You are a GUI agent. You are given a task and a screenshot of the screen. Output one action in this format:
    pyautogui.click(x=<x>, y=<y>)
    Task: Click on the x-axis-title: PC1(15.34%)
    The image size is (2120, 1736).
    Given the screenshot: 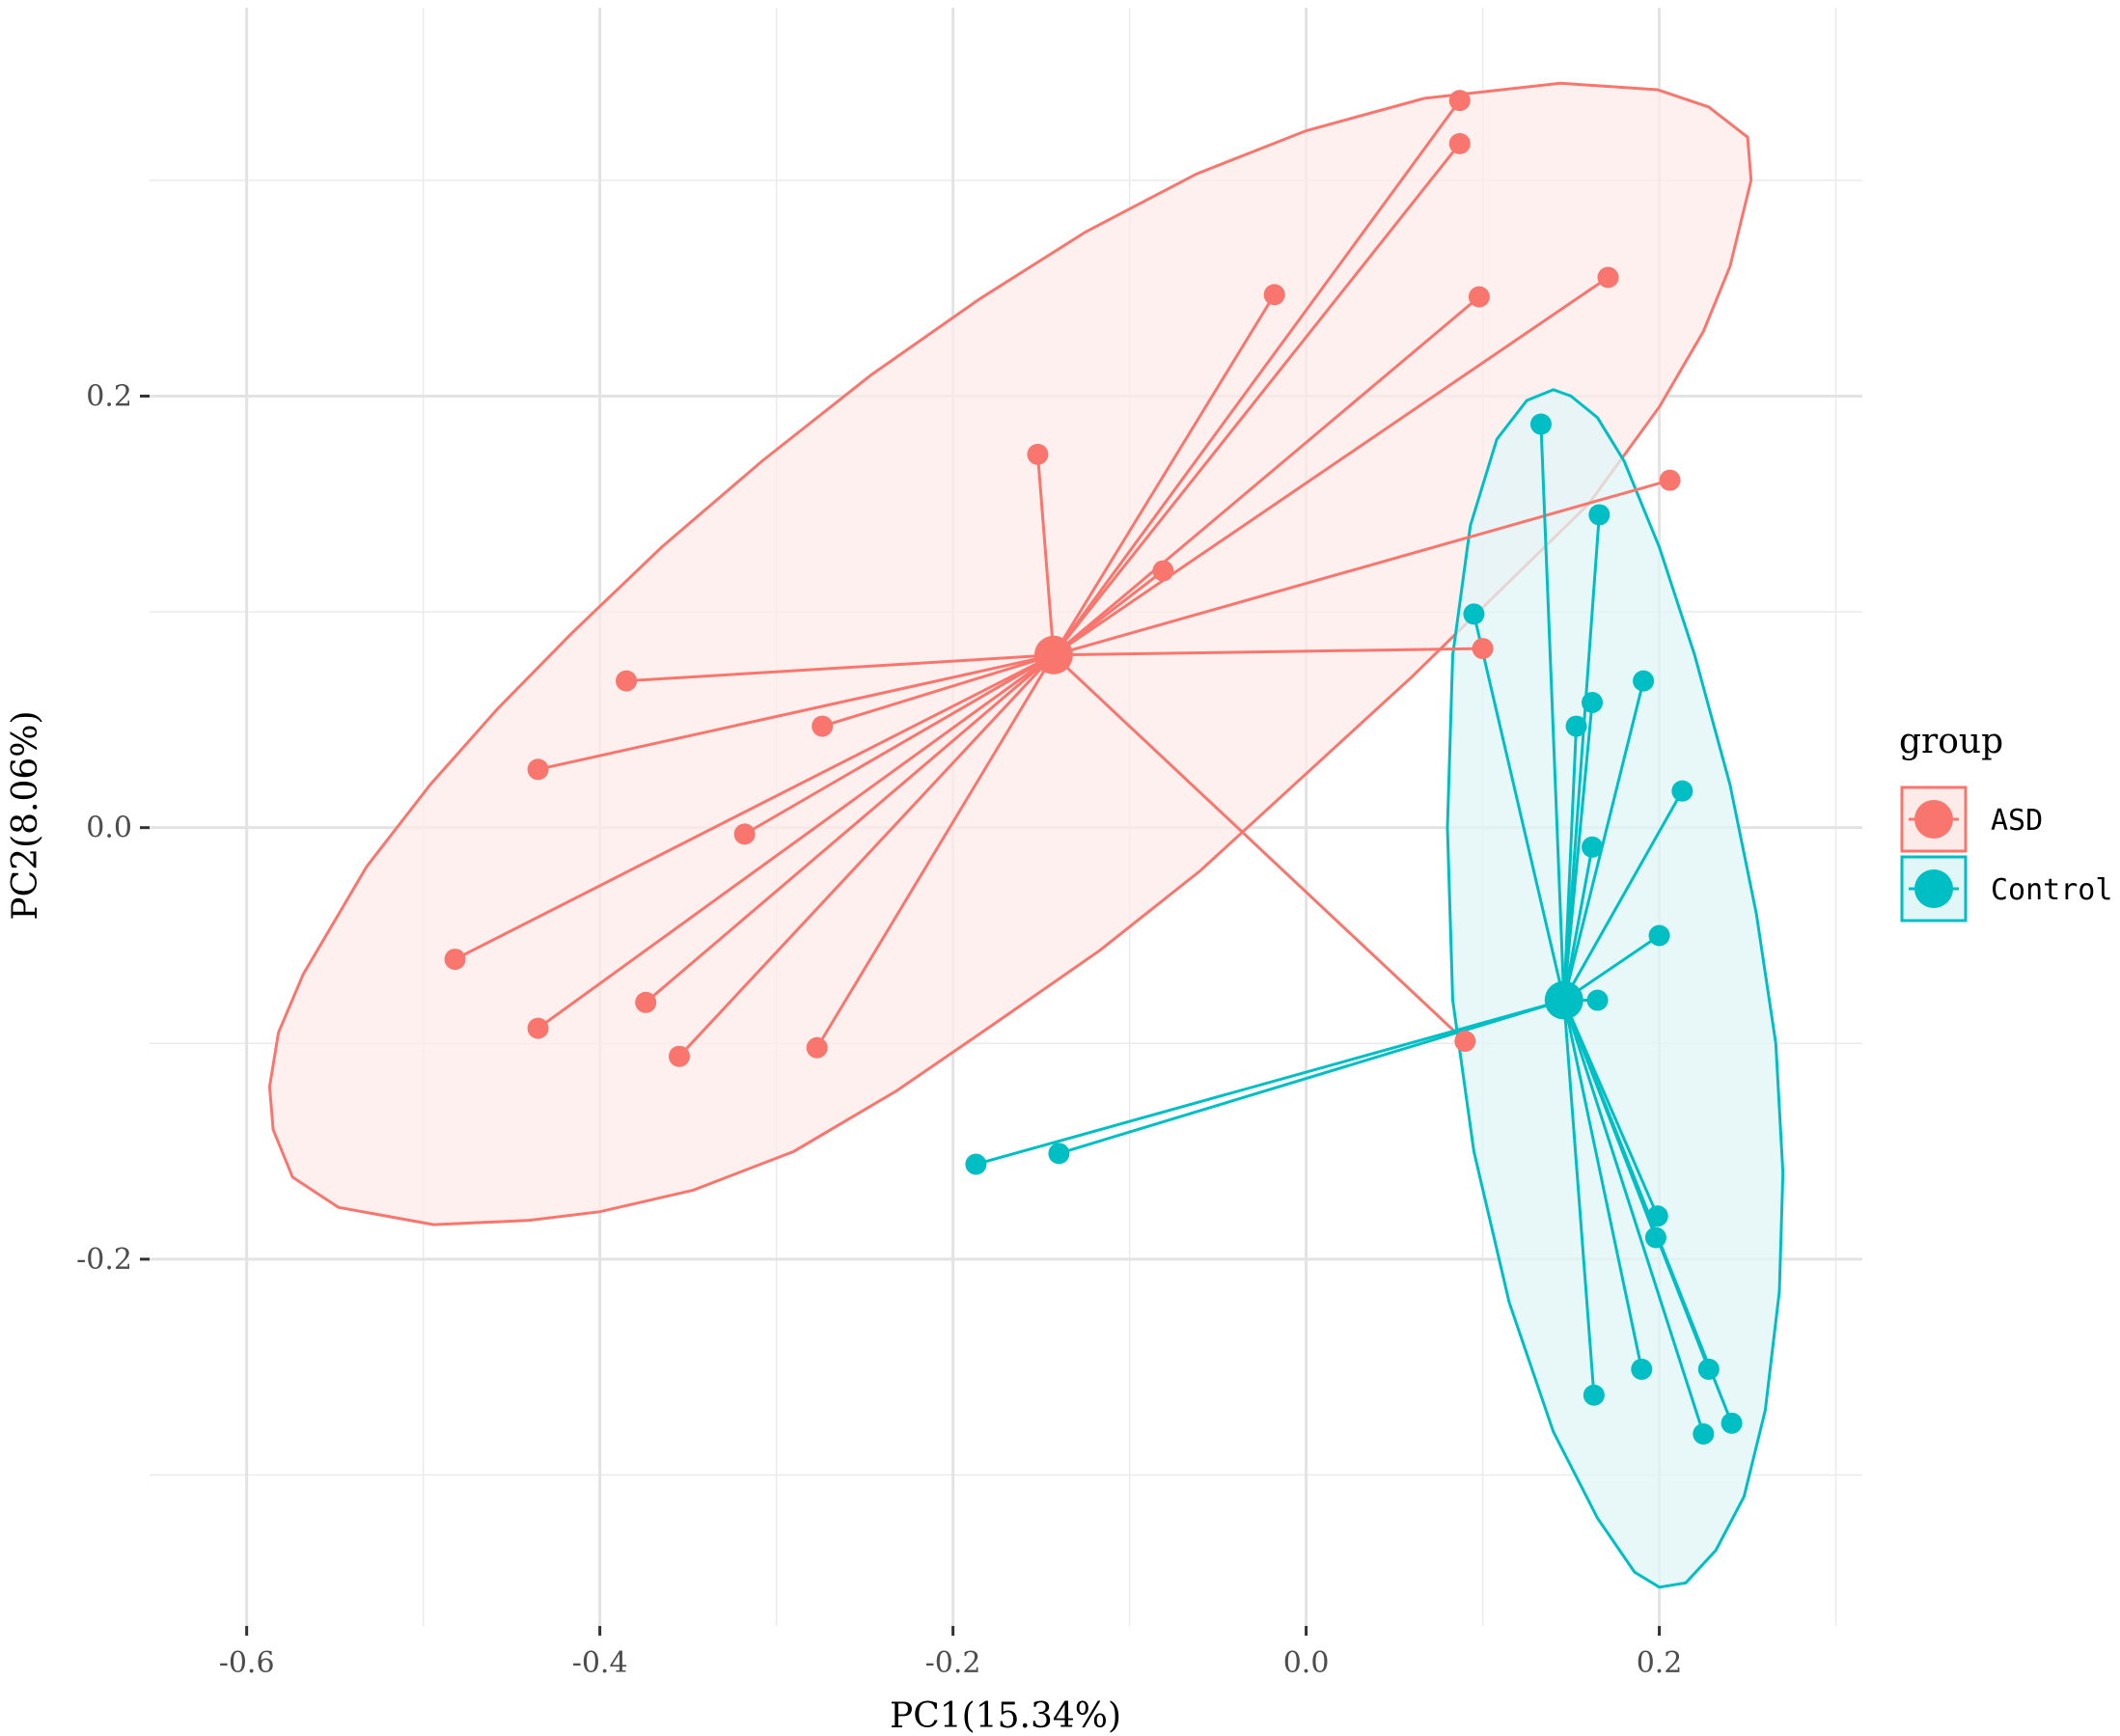 What is the action you would take?
    pyautogui.click(x=1005, y=1716)
    